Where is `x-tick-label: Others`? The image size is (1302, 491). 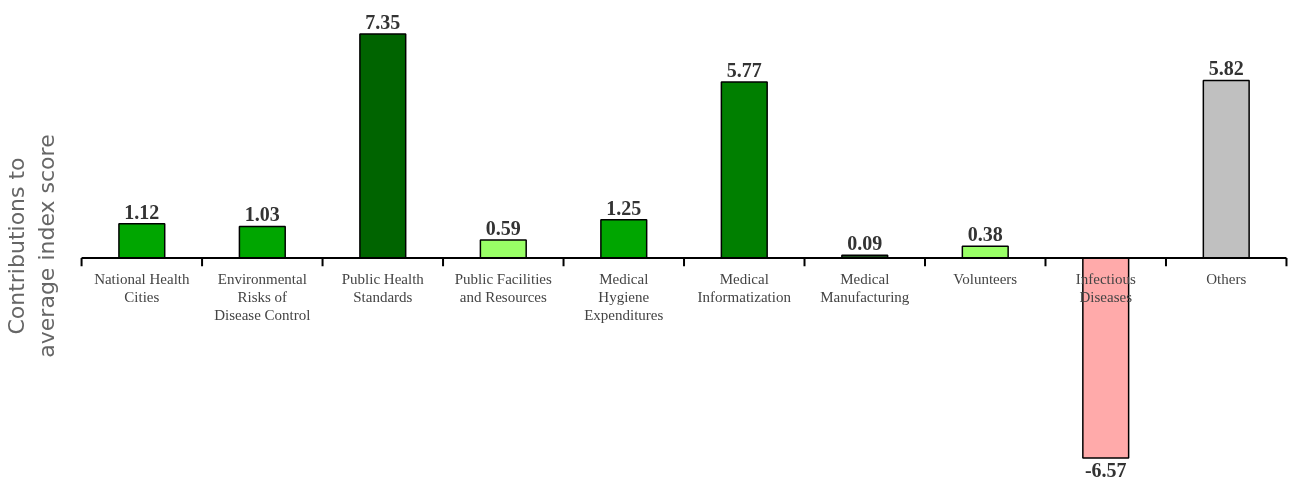 x-tick-label: Others is located at coordinates (1226, 278).